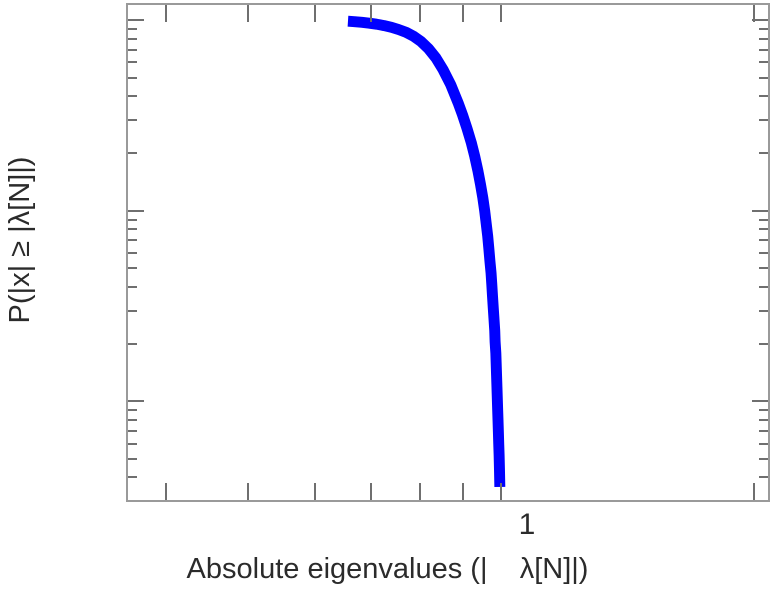 This screenshot has height=600, width=775. What do you see at coordinates (387, 569) in the screenshot?
I see `x-axis-title: Absolute eigenvalues (| λ[N]|)` at bounding box center [387, 569].